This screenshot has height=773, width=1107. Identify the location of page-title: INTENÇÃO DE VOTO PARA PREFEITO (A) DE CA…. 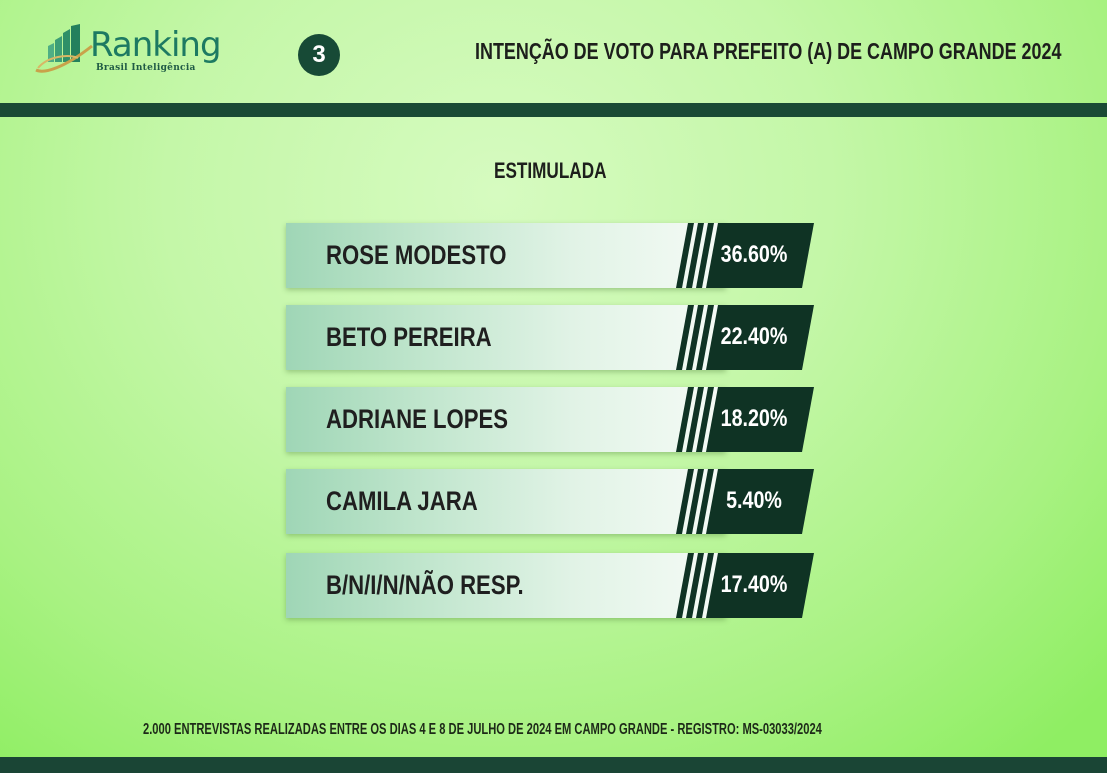
(768, 51).